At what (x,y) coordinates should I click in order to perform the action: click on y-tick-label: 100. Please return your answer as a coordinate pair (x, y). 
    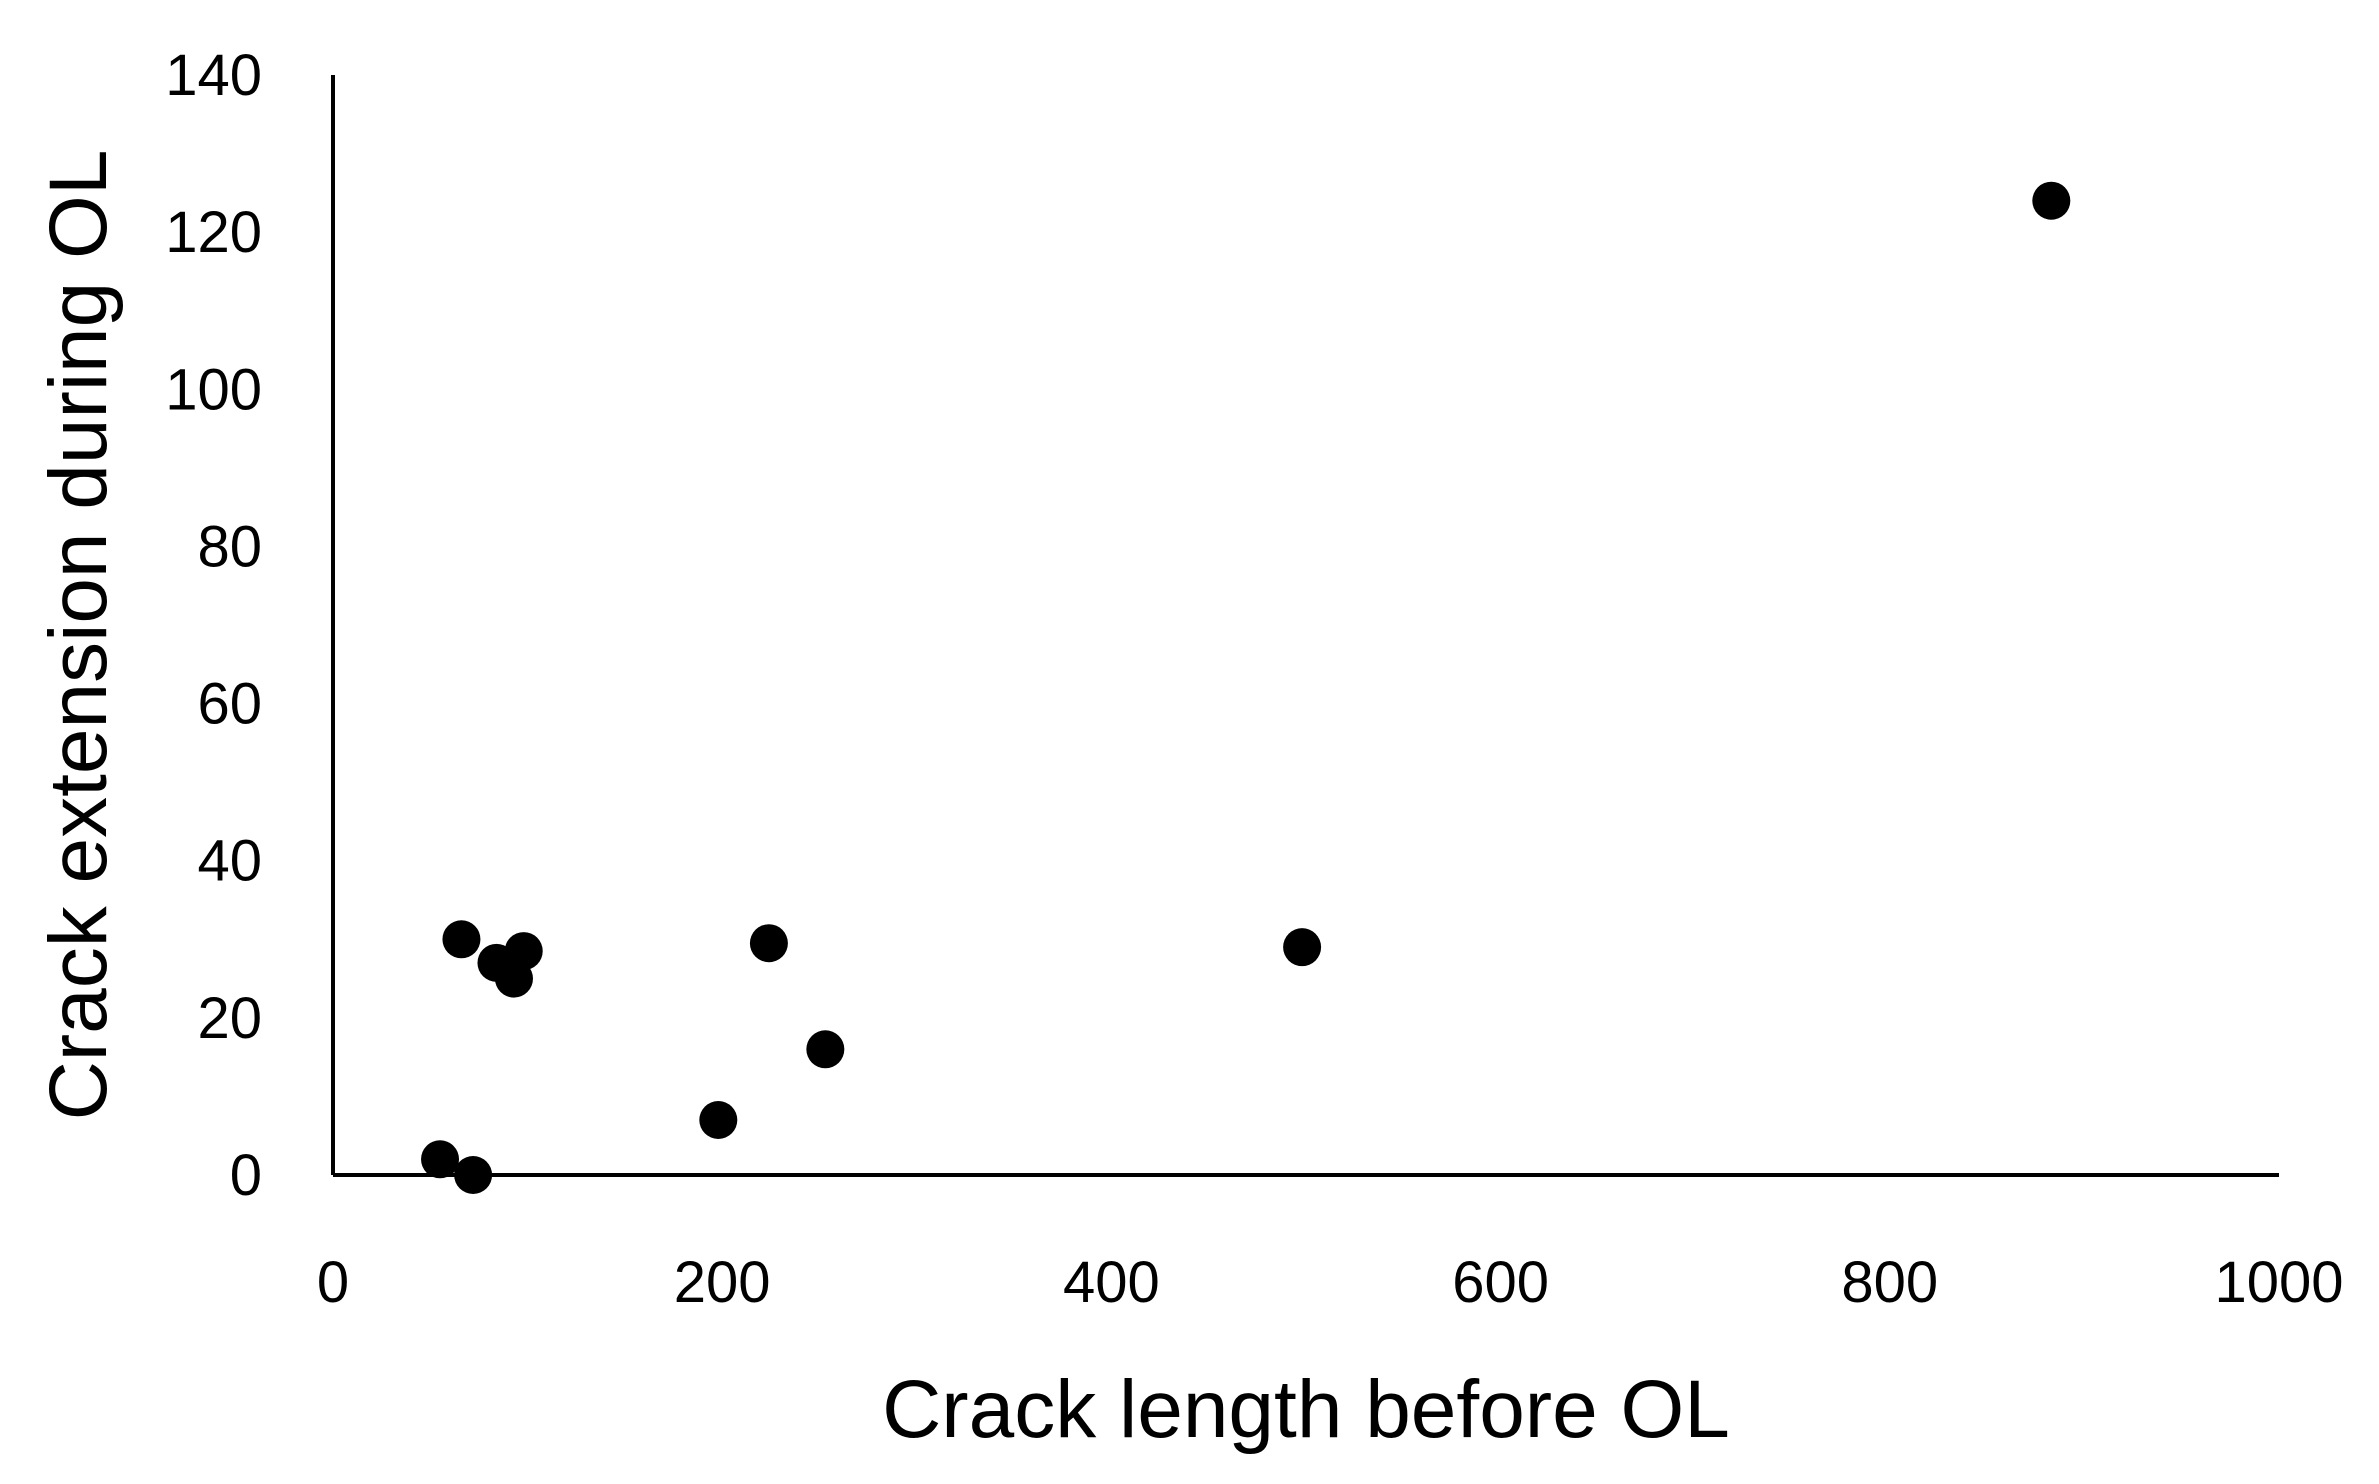
    Looking at the image, I should click on (213, 389).